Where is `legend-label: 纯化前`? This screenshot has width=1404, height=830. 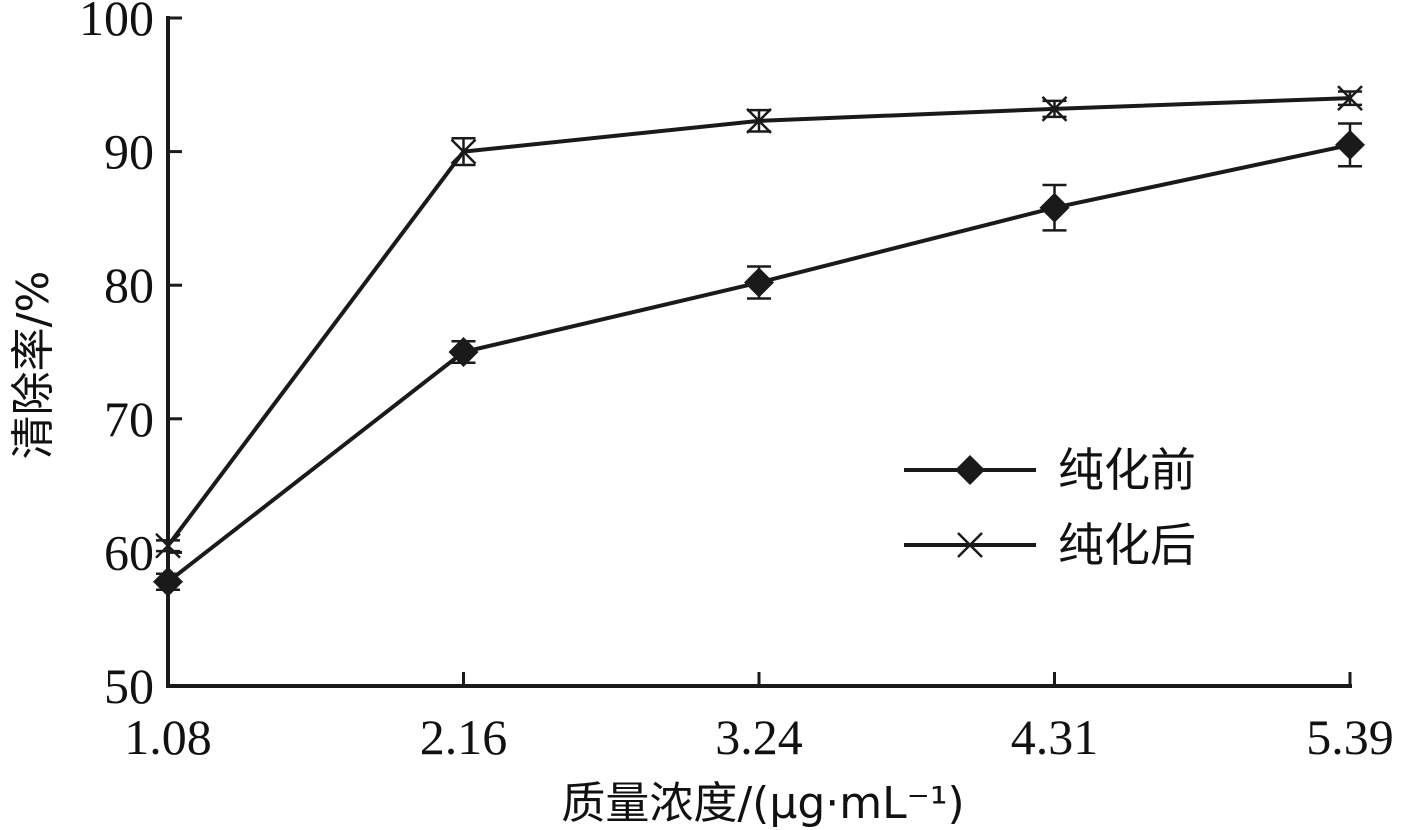
legend-label: 纯化前 is located at coordinates (1127, 470).